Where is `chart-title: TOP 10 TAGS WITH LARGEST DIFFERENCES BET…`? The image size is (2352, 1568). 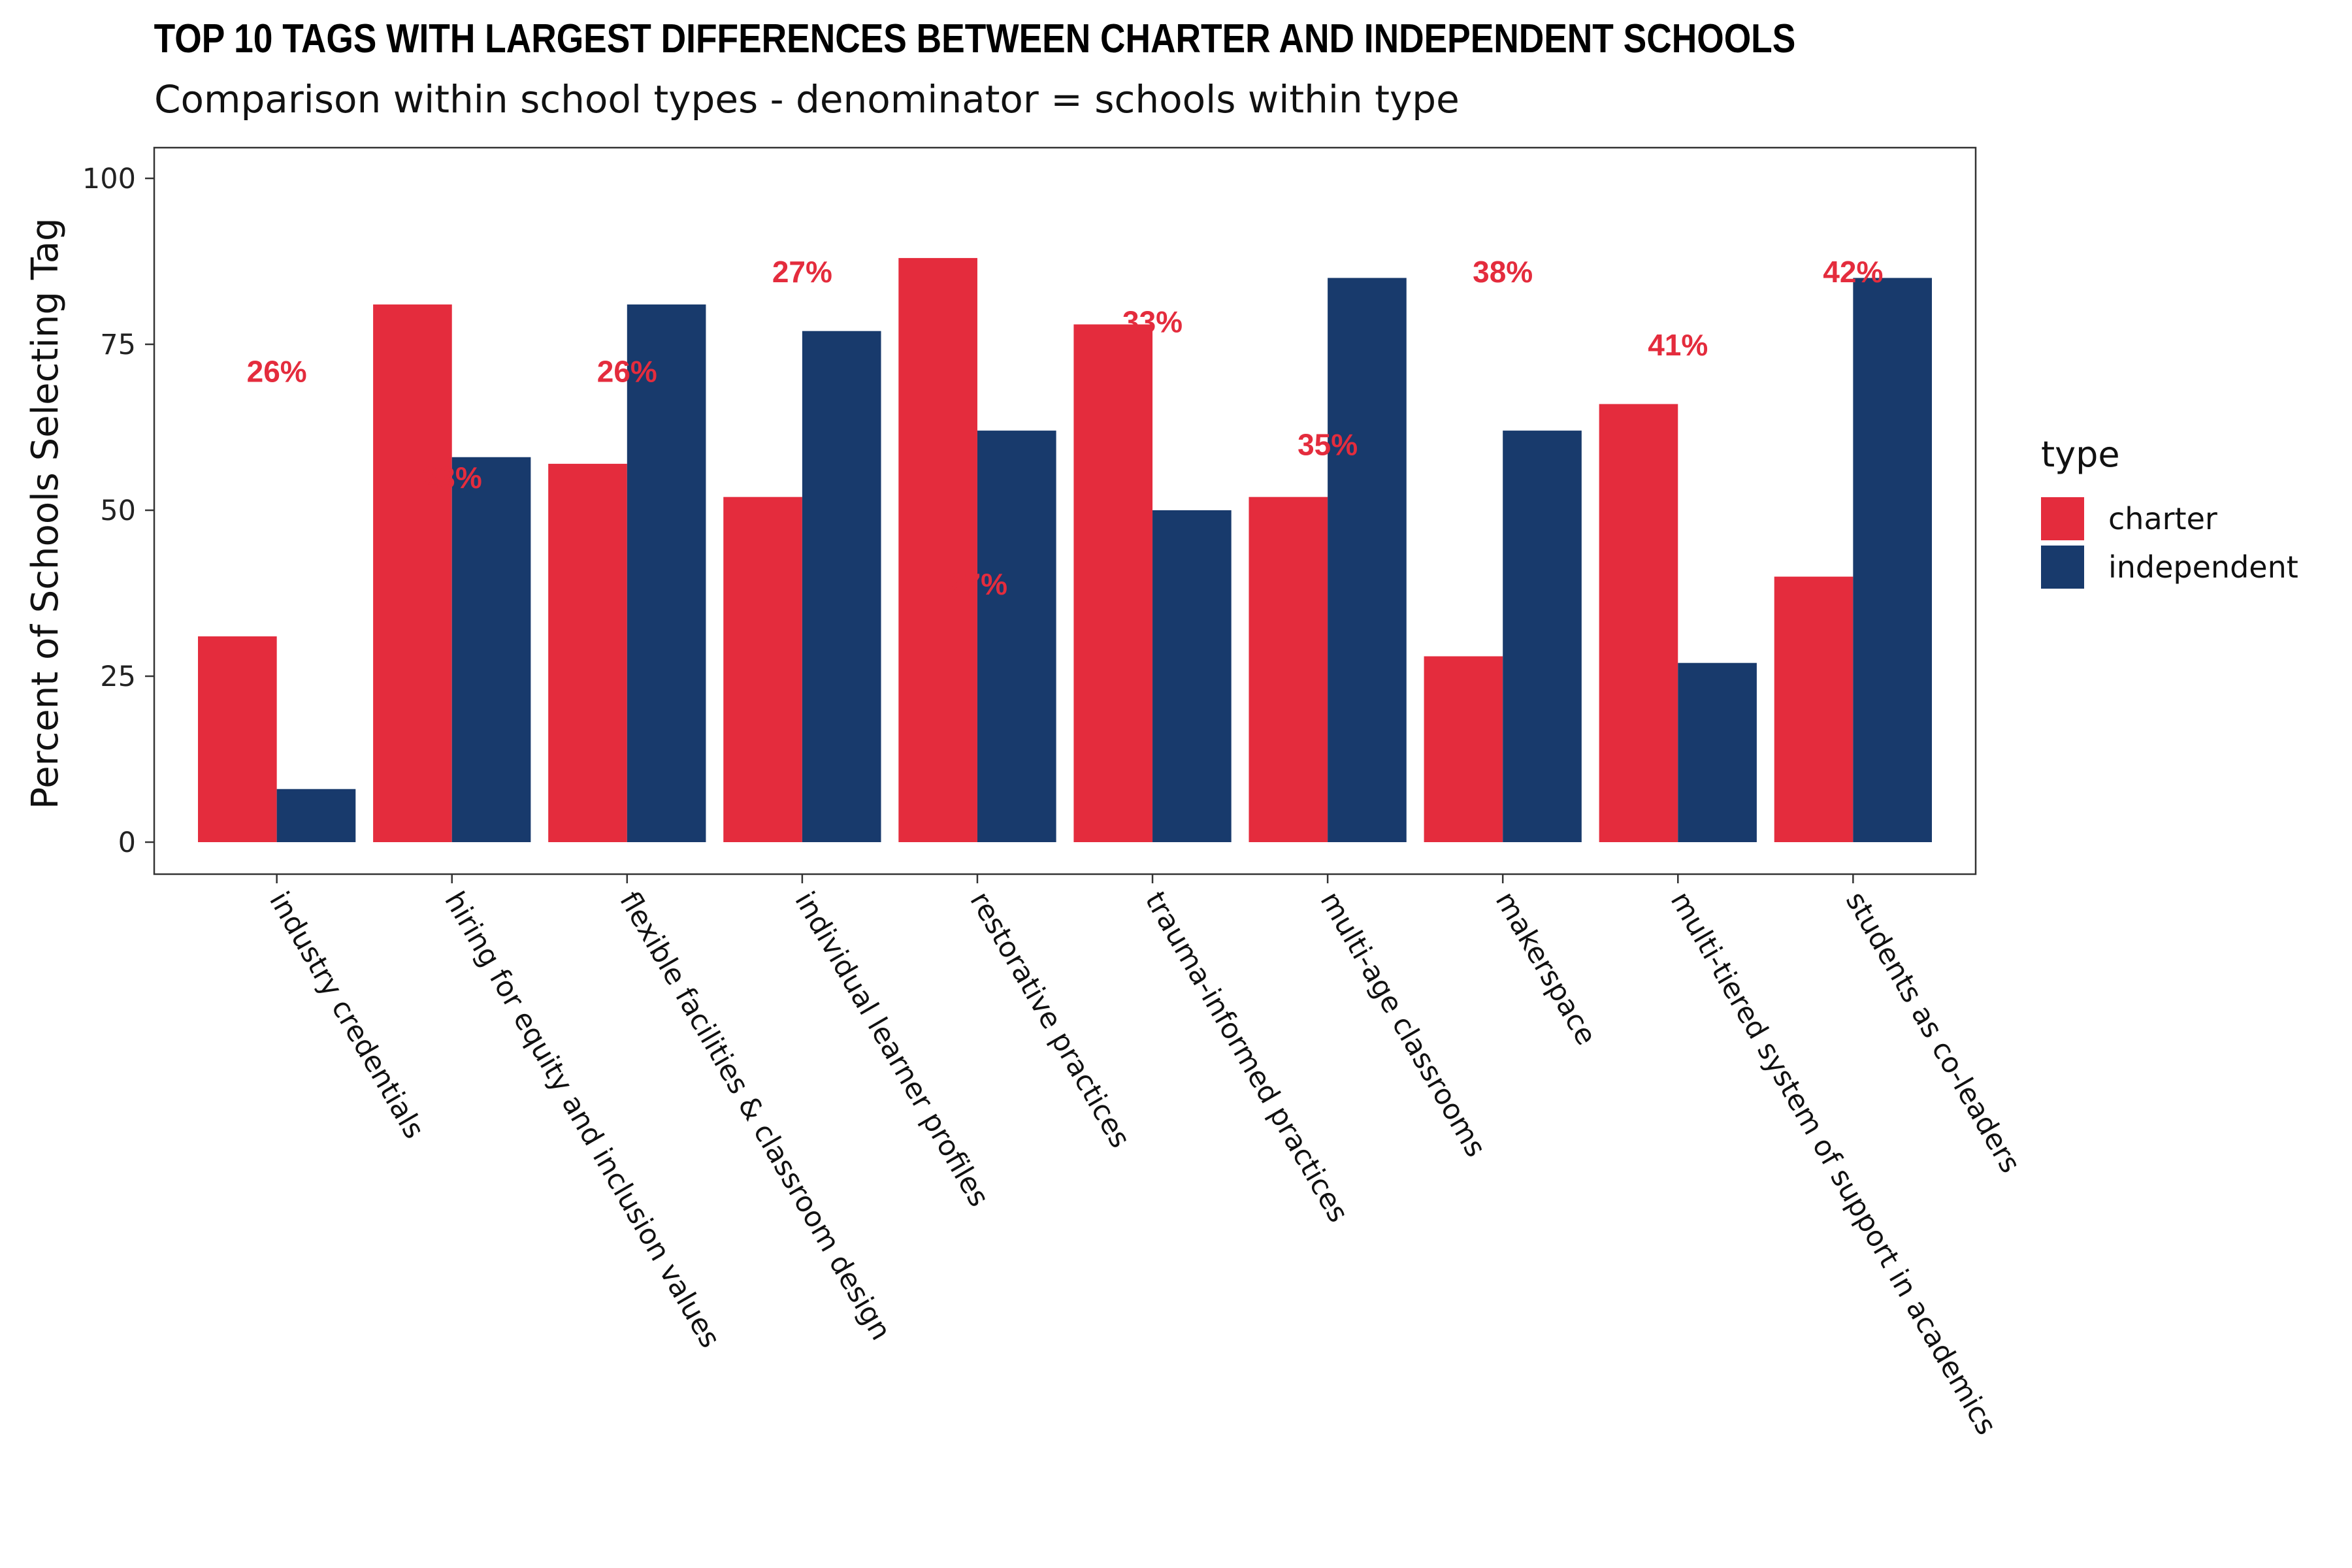
chart-title: TOP 10 TAGS WITH LARGEST DIFFERENCES BET… is located at coordinates (975, 38).